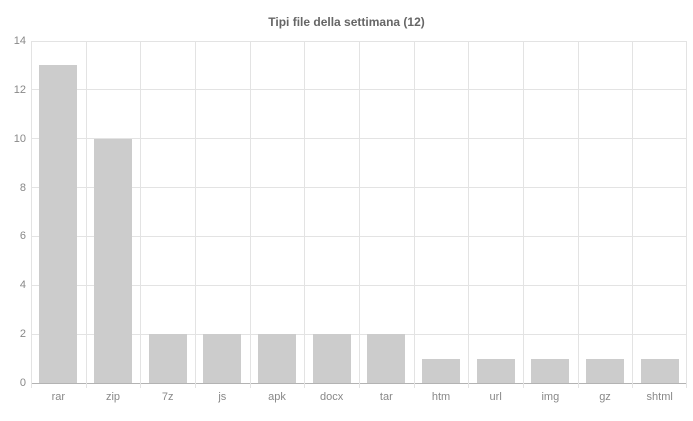 This screenshot has height=421, width=693. What do you see at coordinates (332, 397) in the screenshot?
I see `x-tick-label-docx: docx` at bounding box center [332, 397].